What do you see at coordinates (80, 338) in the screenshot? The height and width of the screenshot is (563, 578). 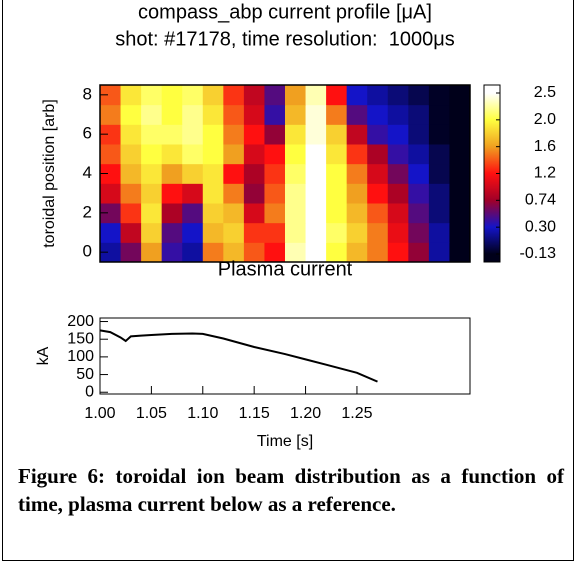 I see `y-tick-label: 150` at bounding box center [80, 338].